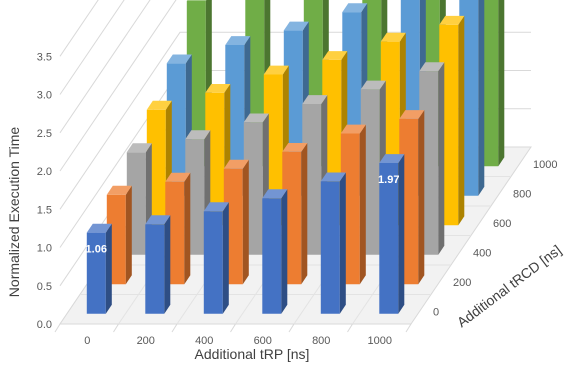  Describe the element at coordinates (321, 341) in the screenshot. I see `x-tick-label: 800` at that location.